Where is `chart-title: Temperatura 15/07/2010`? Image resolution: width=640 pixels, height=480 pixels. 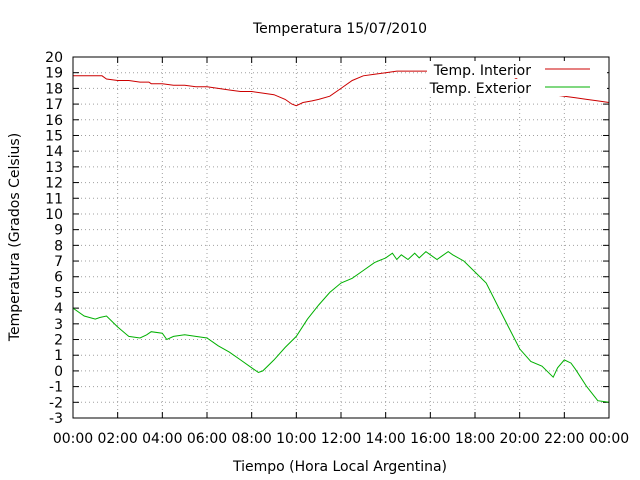
chart-title: Temperatura 15/07/2010 is located at coordinates (339, 29).